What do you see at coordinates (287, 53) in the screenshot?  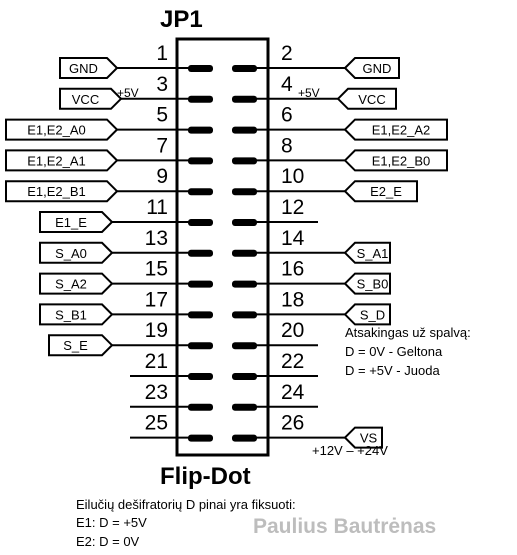 I see `pin-number: 2` at bounding box center [287, 53].